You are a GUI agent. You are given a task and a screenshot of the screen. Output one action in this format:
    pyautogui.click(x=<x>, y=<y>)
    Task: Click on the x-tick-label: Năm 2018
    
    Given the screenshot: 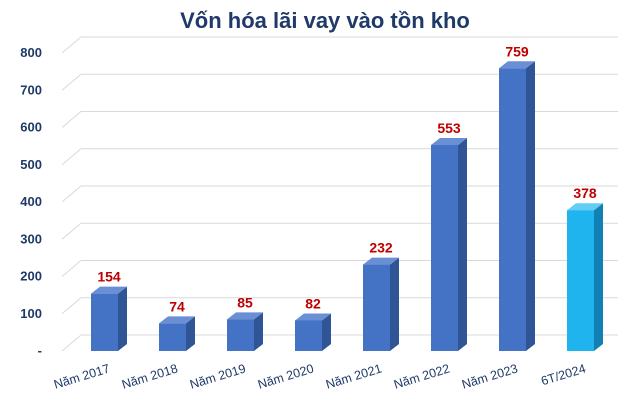 What is the action you would take?
    pyautogui.click(x=149, y=376)
    